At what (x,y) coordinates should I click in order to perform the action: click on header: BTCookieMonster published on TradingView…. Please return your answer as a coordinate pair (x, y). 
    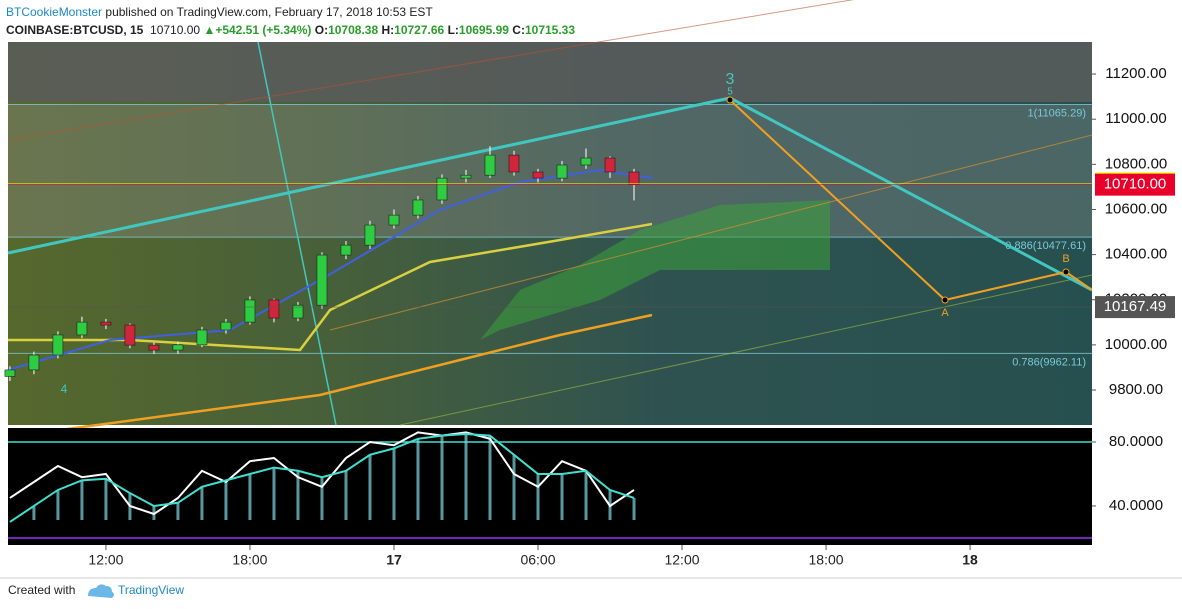
    Looking at the image, I should click on (290, 21).